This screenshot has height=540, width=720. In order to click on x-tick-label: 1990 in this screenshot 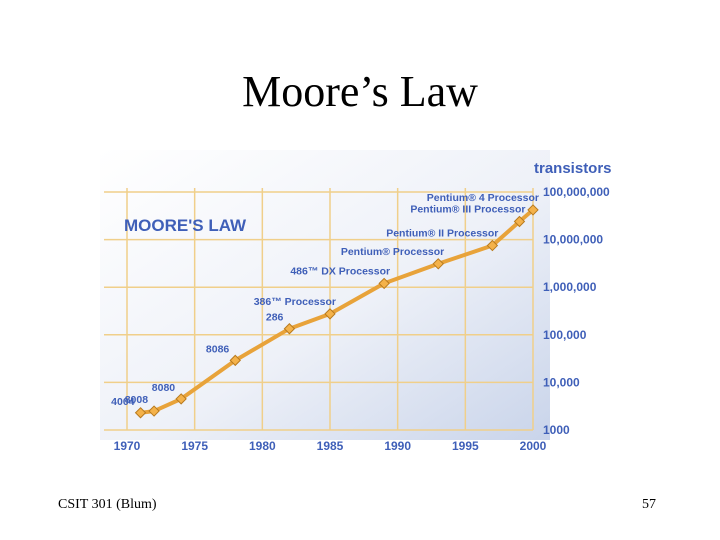, I will do `click(397, 446)`.